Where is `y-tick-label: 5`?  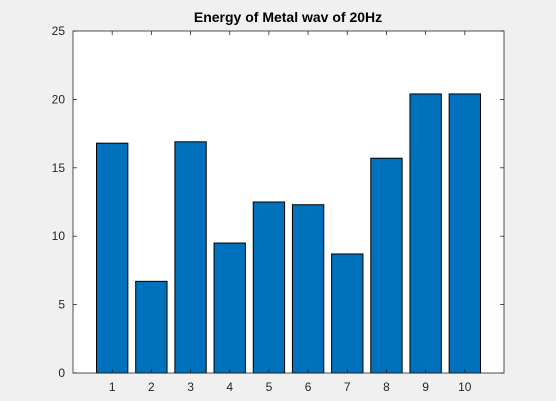 y-tick-label: 5 is located at coordinates (61, 305).